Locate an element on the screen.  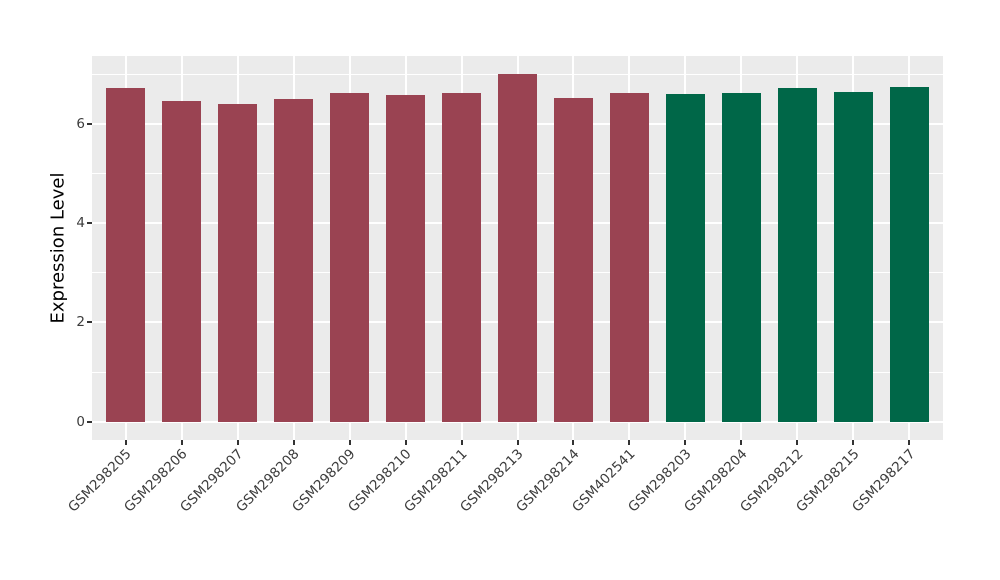
y-tick-label: 0 is located at coordinates (80, 421).